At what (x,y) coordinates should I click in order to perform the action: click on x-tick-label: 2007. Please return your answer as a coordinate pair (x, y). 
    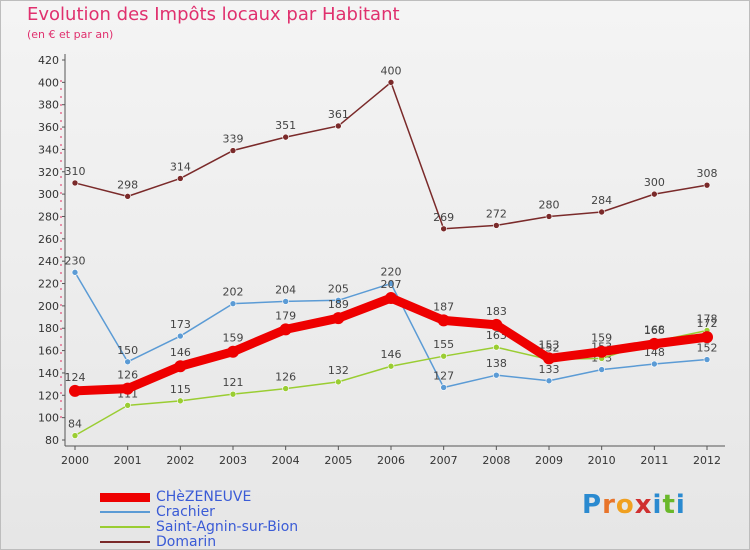
    Looking at the image, I should click on (444, 460).